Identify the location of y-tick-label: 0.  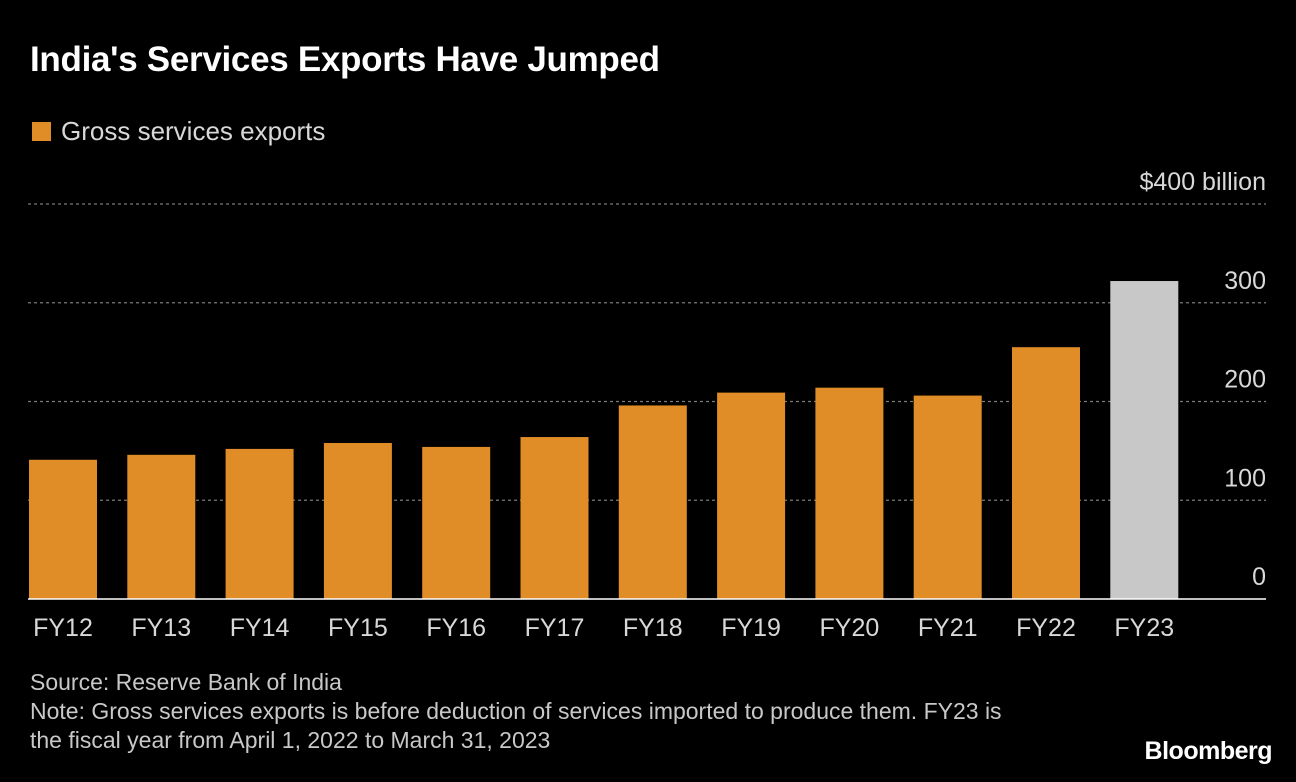
(1259, 577).